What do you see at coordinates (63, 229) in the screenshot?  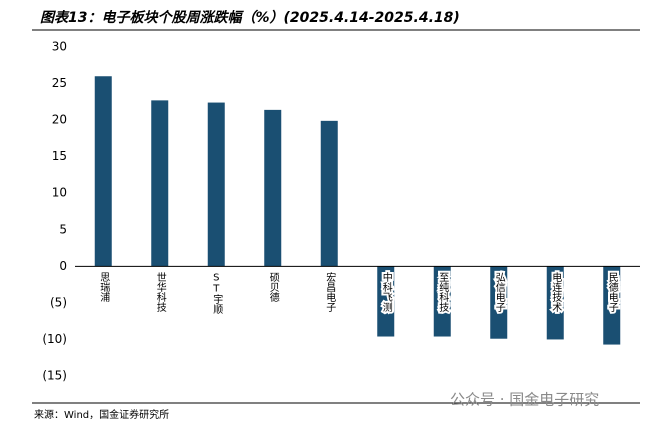 I see `y-tick-label: 5` at bounding box center [63, 229].